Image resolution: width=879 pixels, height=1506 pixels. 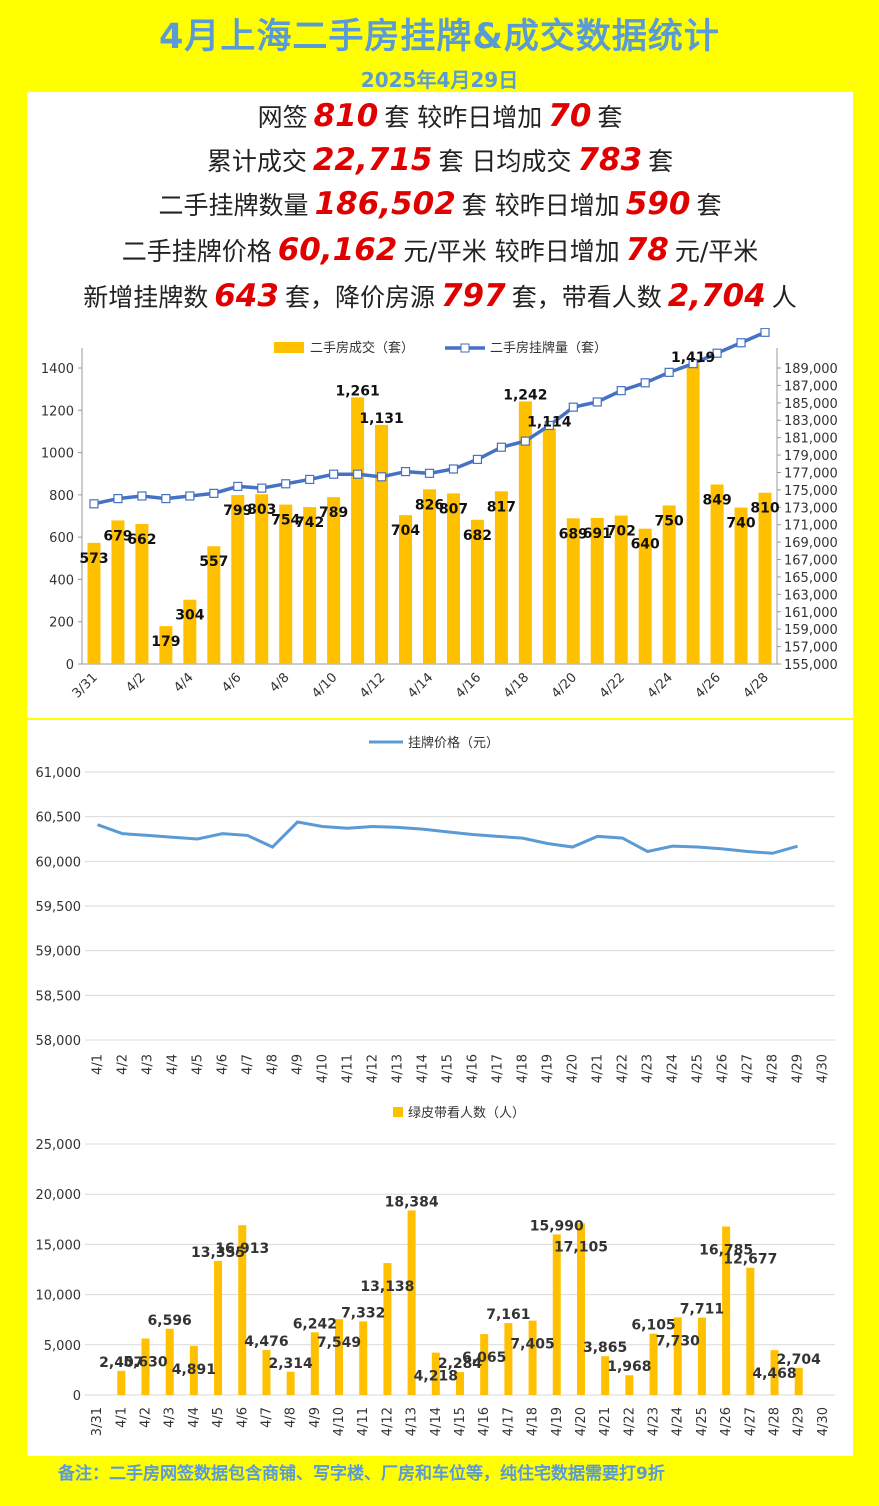 I want to click on x-tick-label: 4/24, so click(x=678, y=1421).